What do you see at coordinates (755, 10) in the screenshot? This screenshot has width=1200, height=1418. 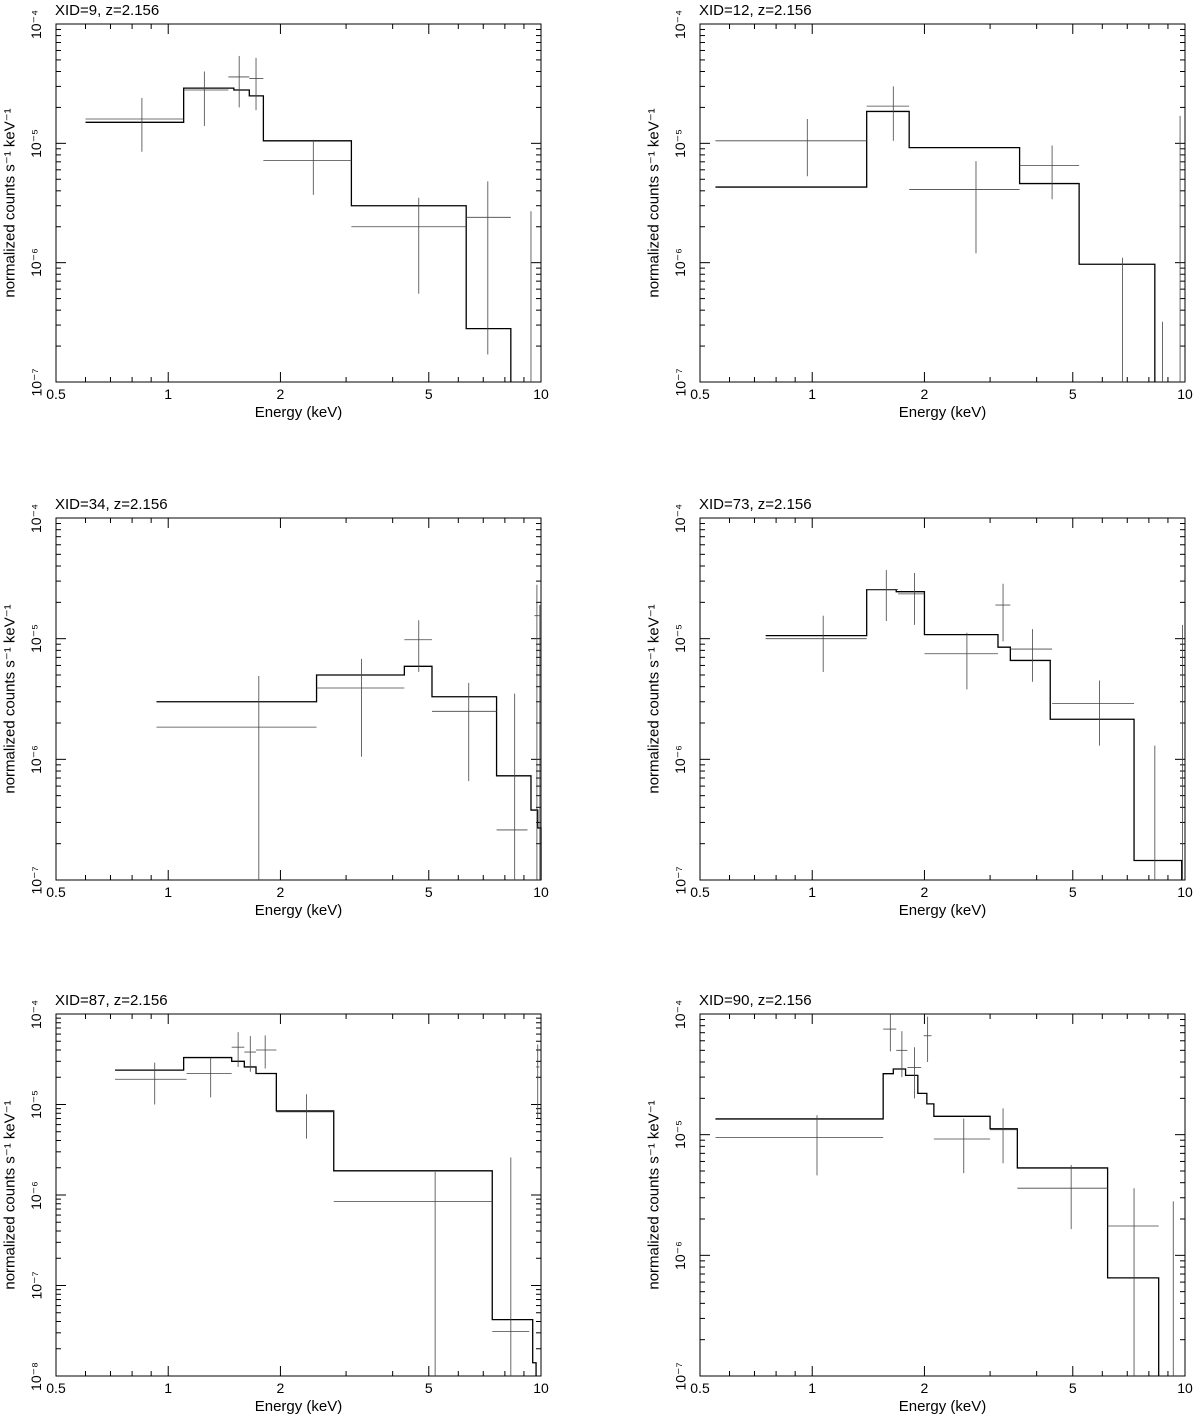 I see `panel-title: XID=12, z=2.156` at bounding box center [755, 10].